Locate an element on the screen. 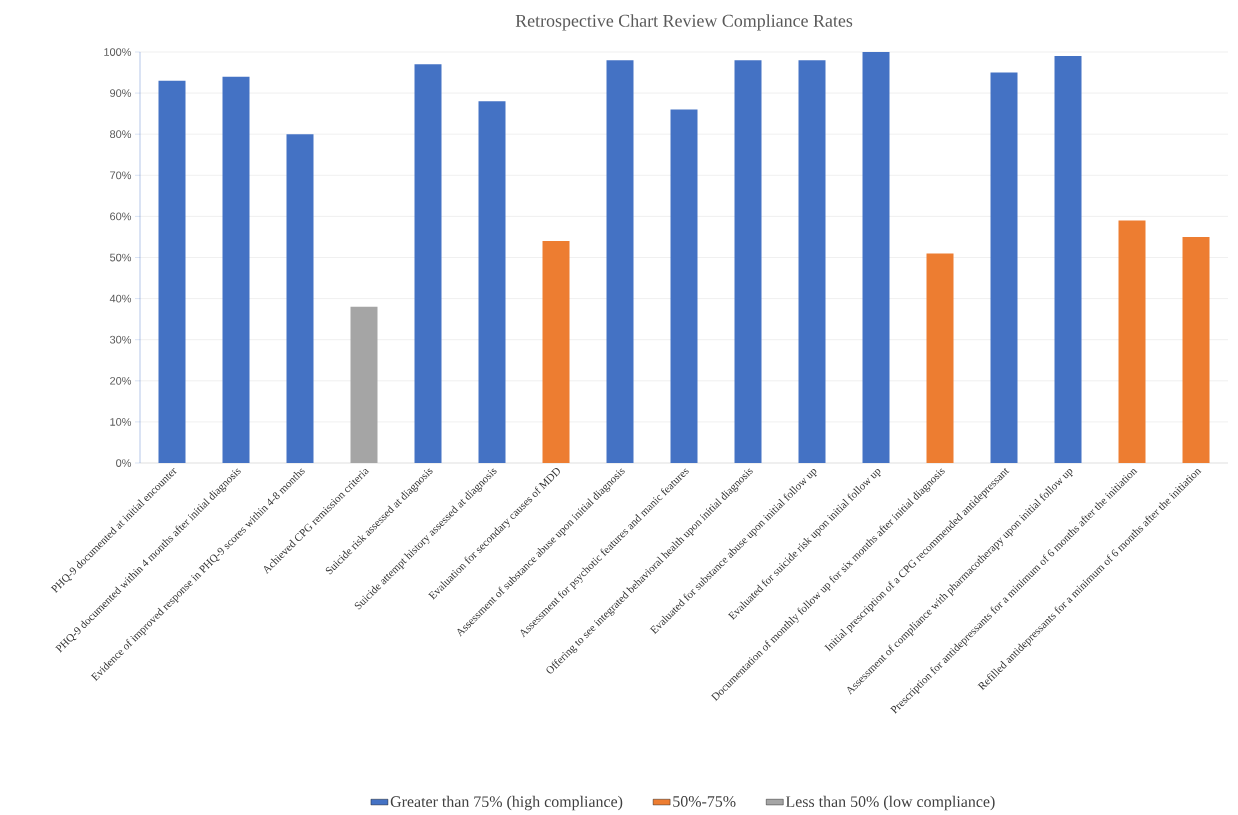 The image size is (1238, 815). legend-label: Greater than 75% (high compliance) is located at coordinates (506, 803).